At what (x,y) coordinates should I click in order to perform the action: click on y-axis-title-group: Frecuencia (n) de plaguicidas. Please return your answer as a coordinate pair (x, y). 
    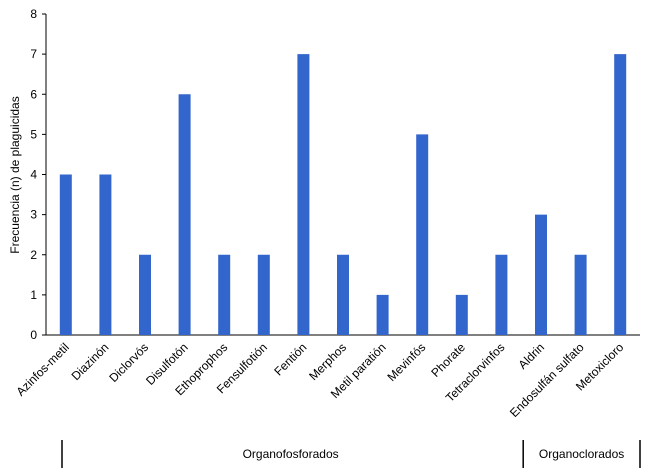
    Looking at the image, I should click on (15, 174).